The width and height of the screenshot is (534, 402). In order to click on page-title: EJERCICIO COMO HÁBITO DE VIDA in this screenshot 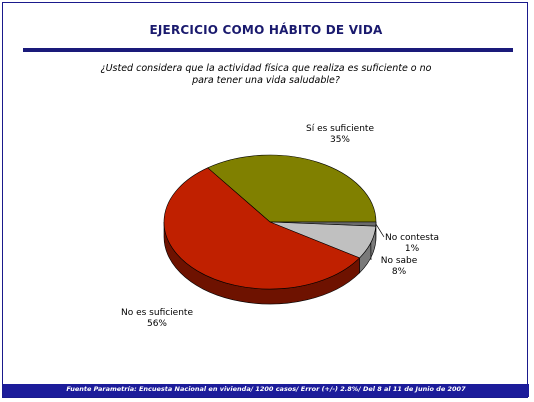, I will do `click(266, 30)`.